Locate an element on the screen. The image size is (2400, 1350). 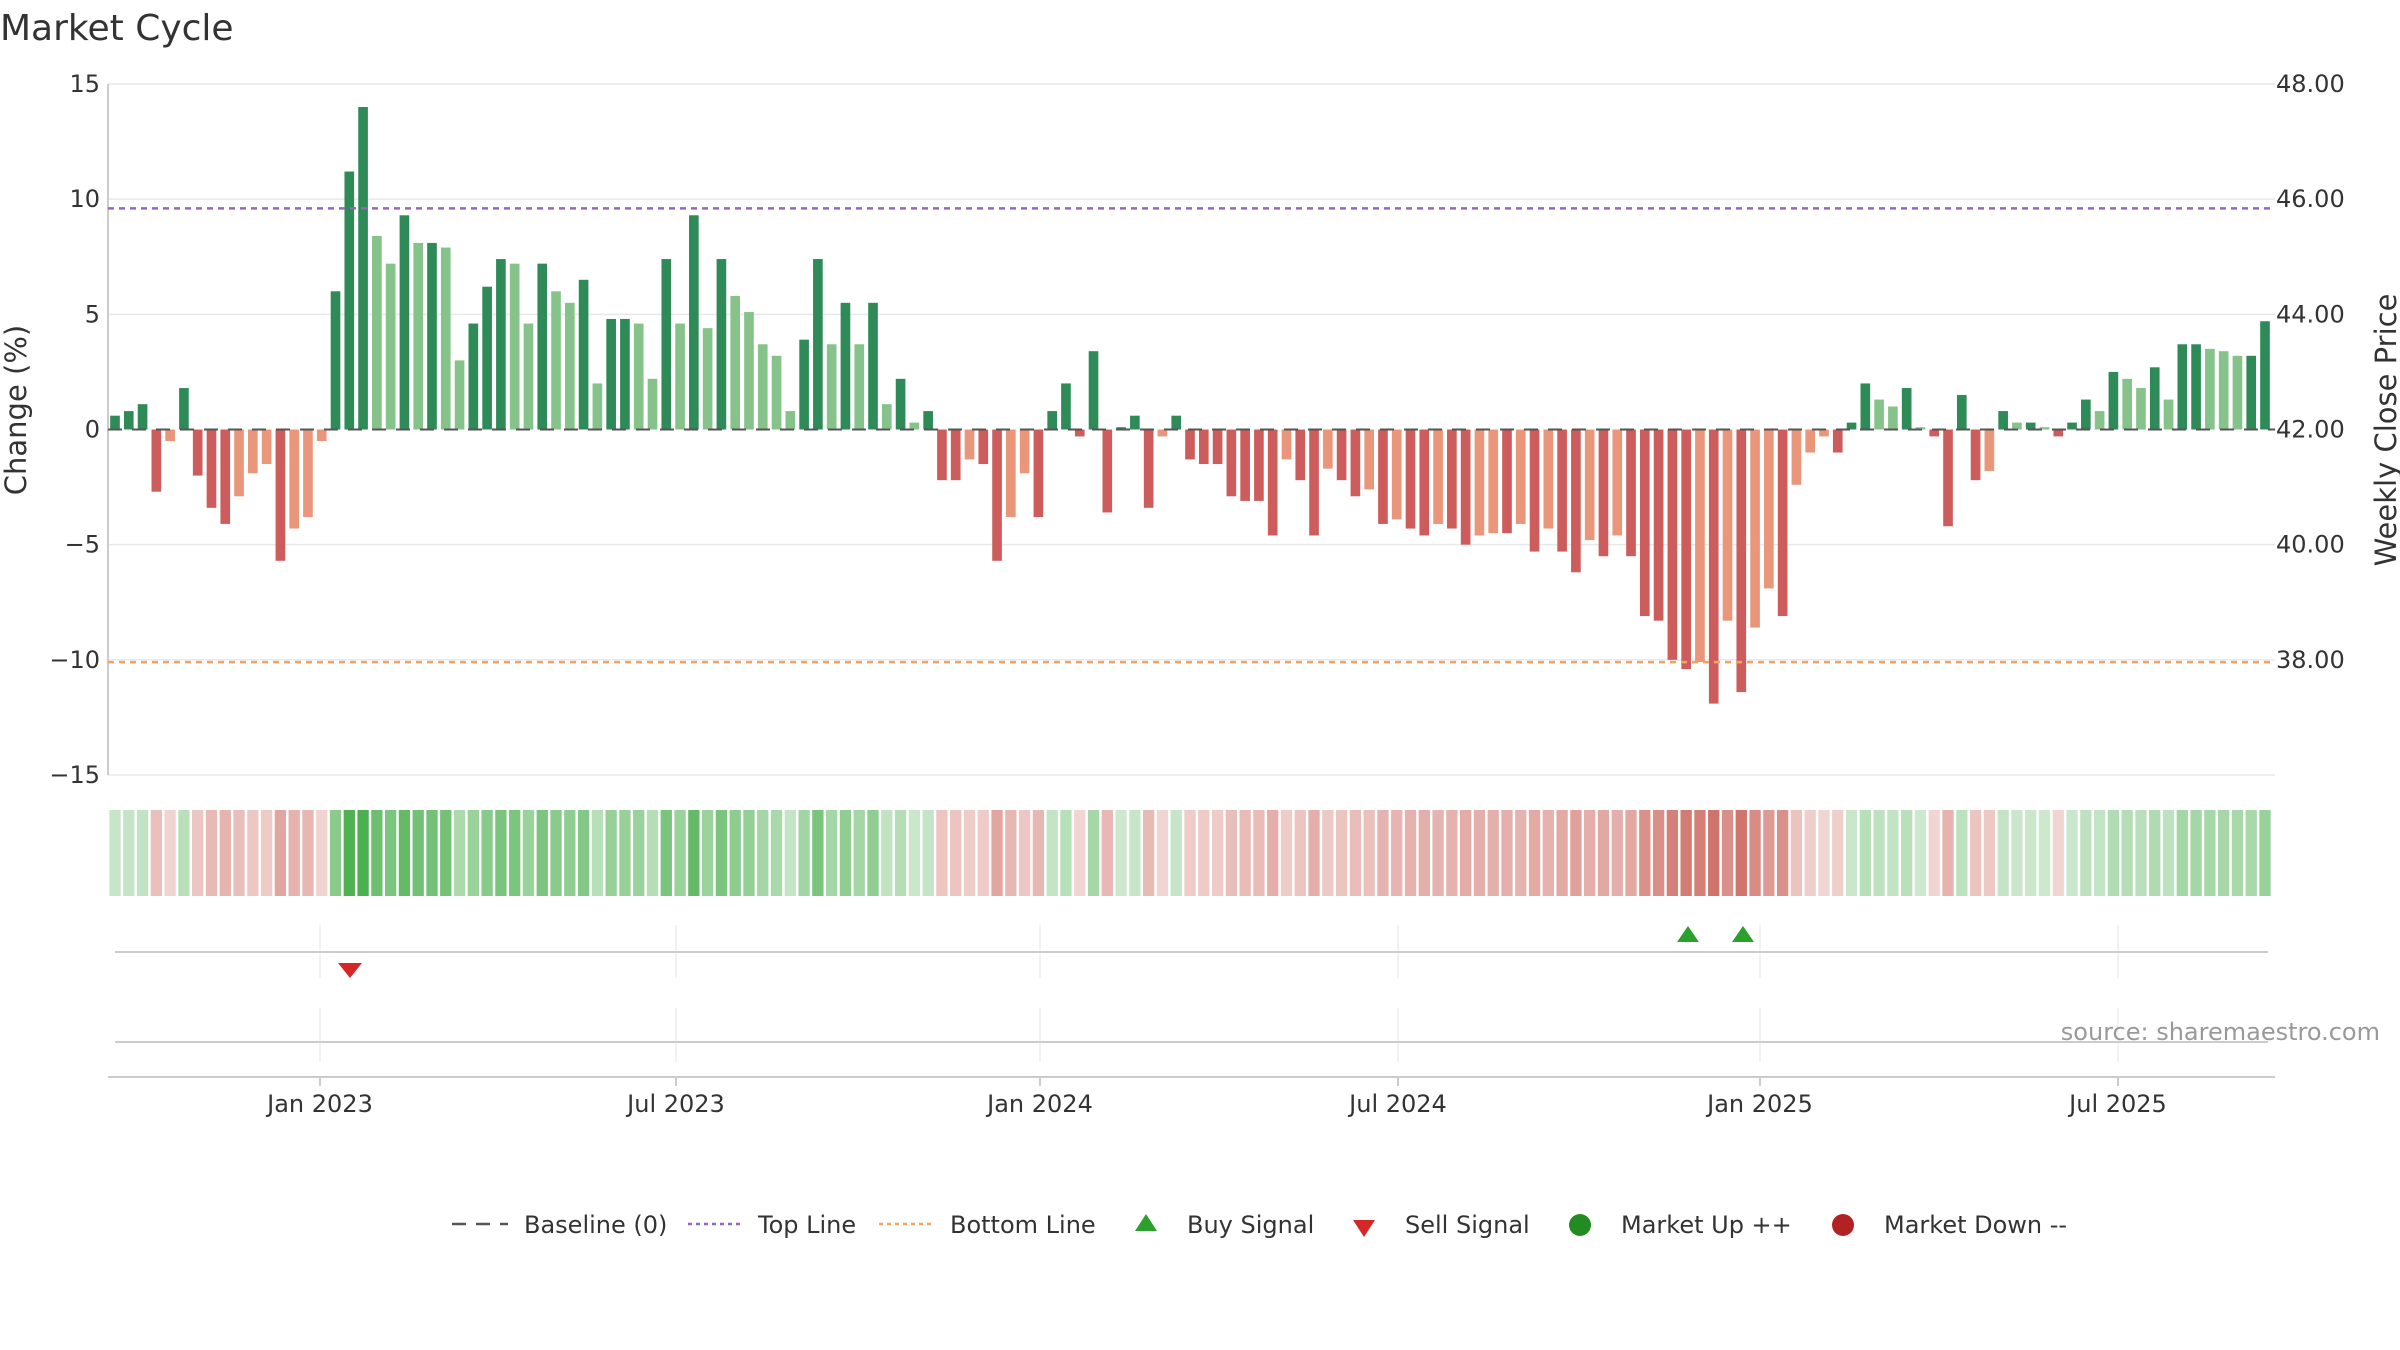
legend-item-buy-signal: Buy Signal is located at coordinates (1224, 1225).